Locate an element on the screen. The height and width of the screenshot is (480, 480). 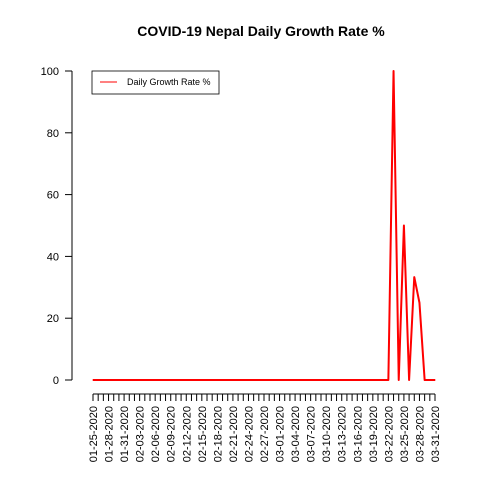
x-tick-label: 02-03-2020 is located at coordinates (141, 434).